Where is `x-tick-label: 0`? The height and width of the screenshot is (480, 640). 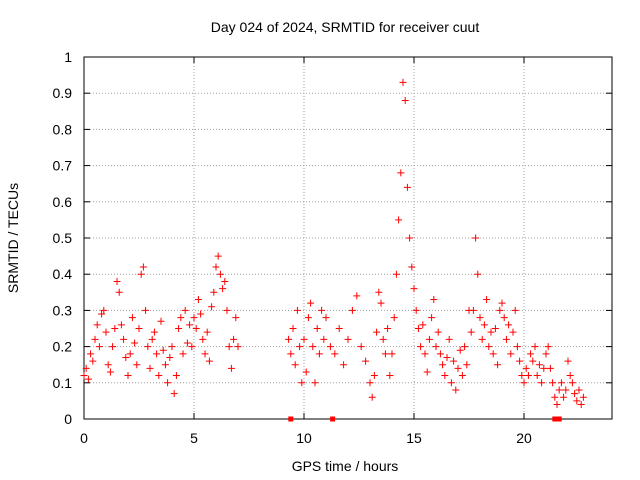
x-tick-label: 0 is located at coordinates (84, 438).